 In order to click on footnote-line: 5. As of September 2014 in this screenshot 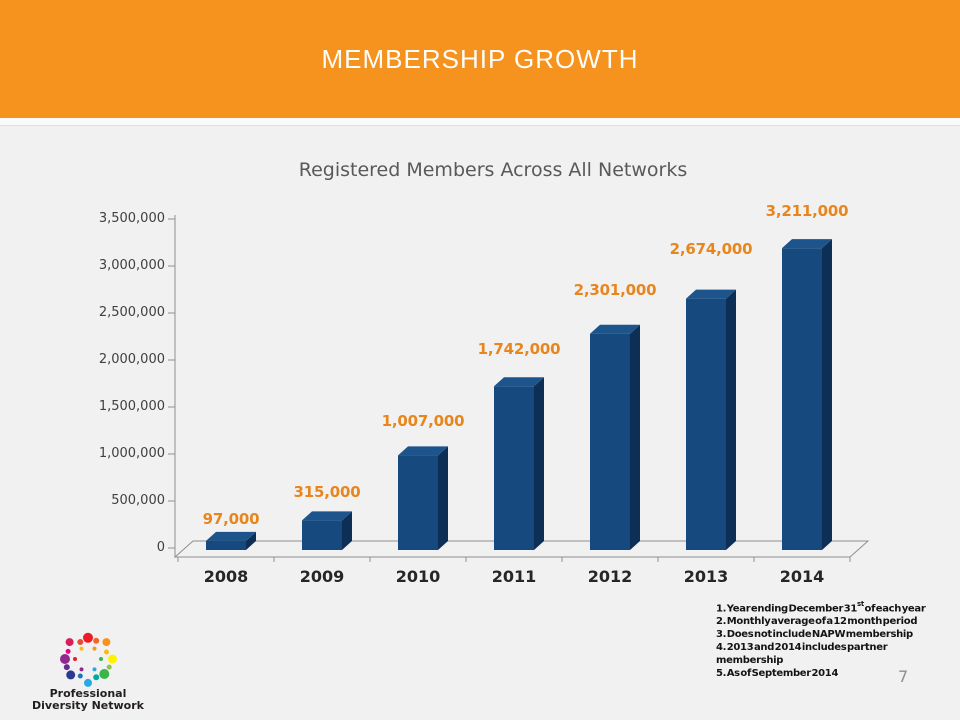, I will do `click(835, 673)`.